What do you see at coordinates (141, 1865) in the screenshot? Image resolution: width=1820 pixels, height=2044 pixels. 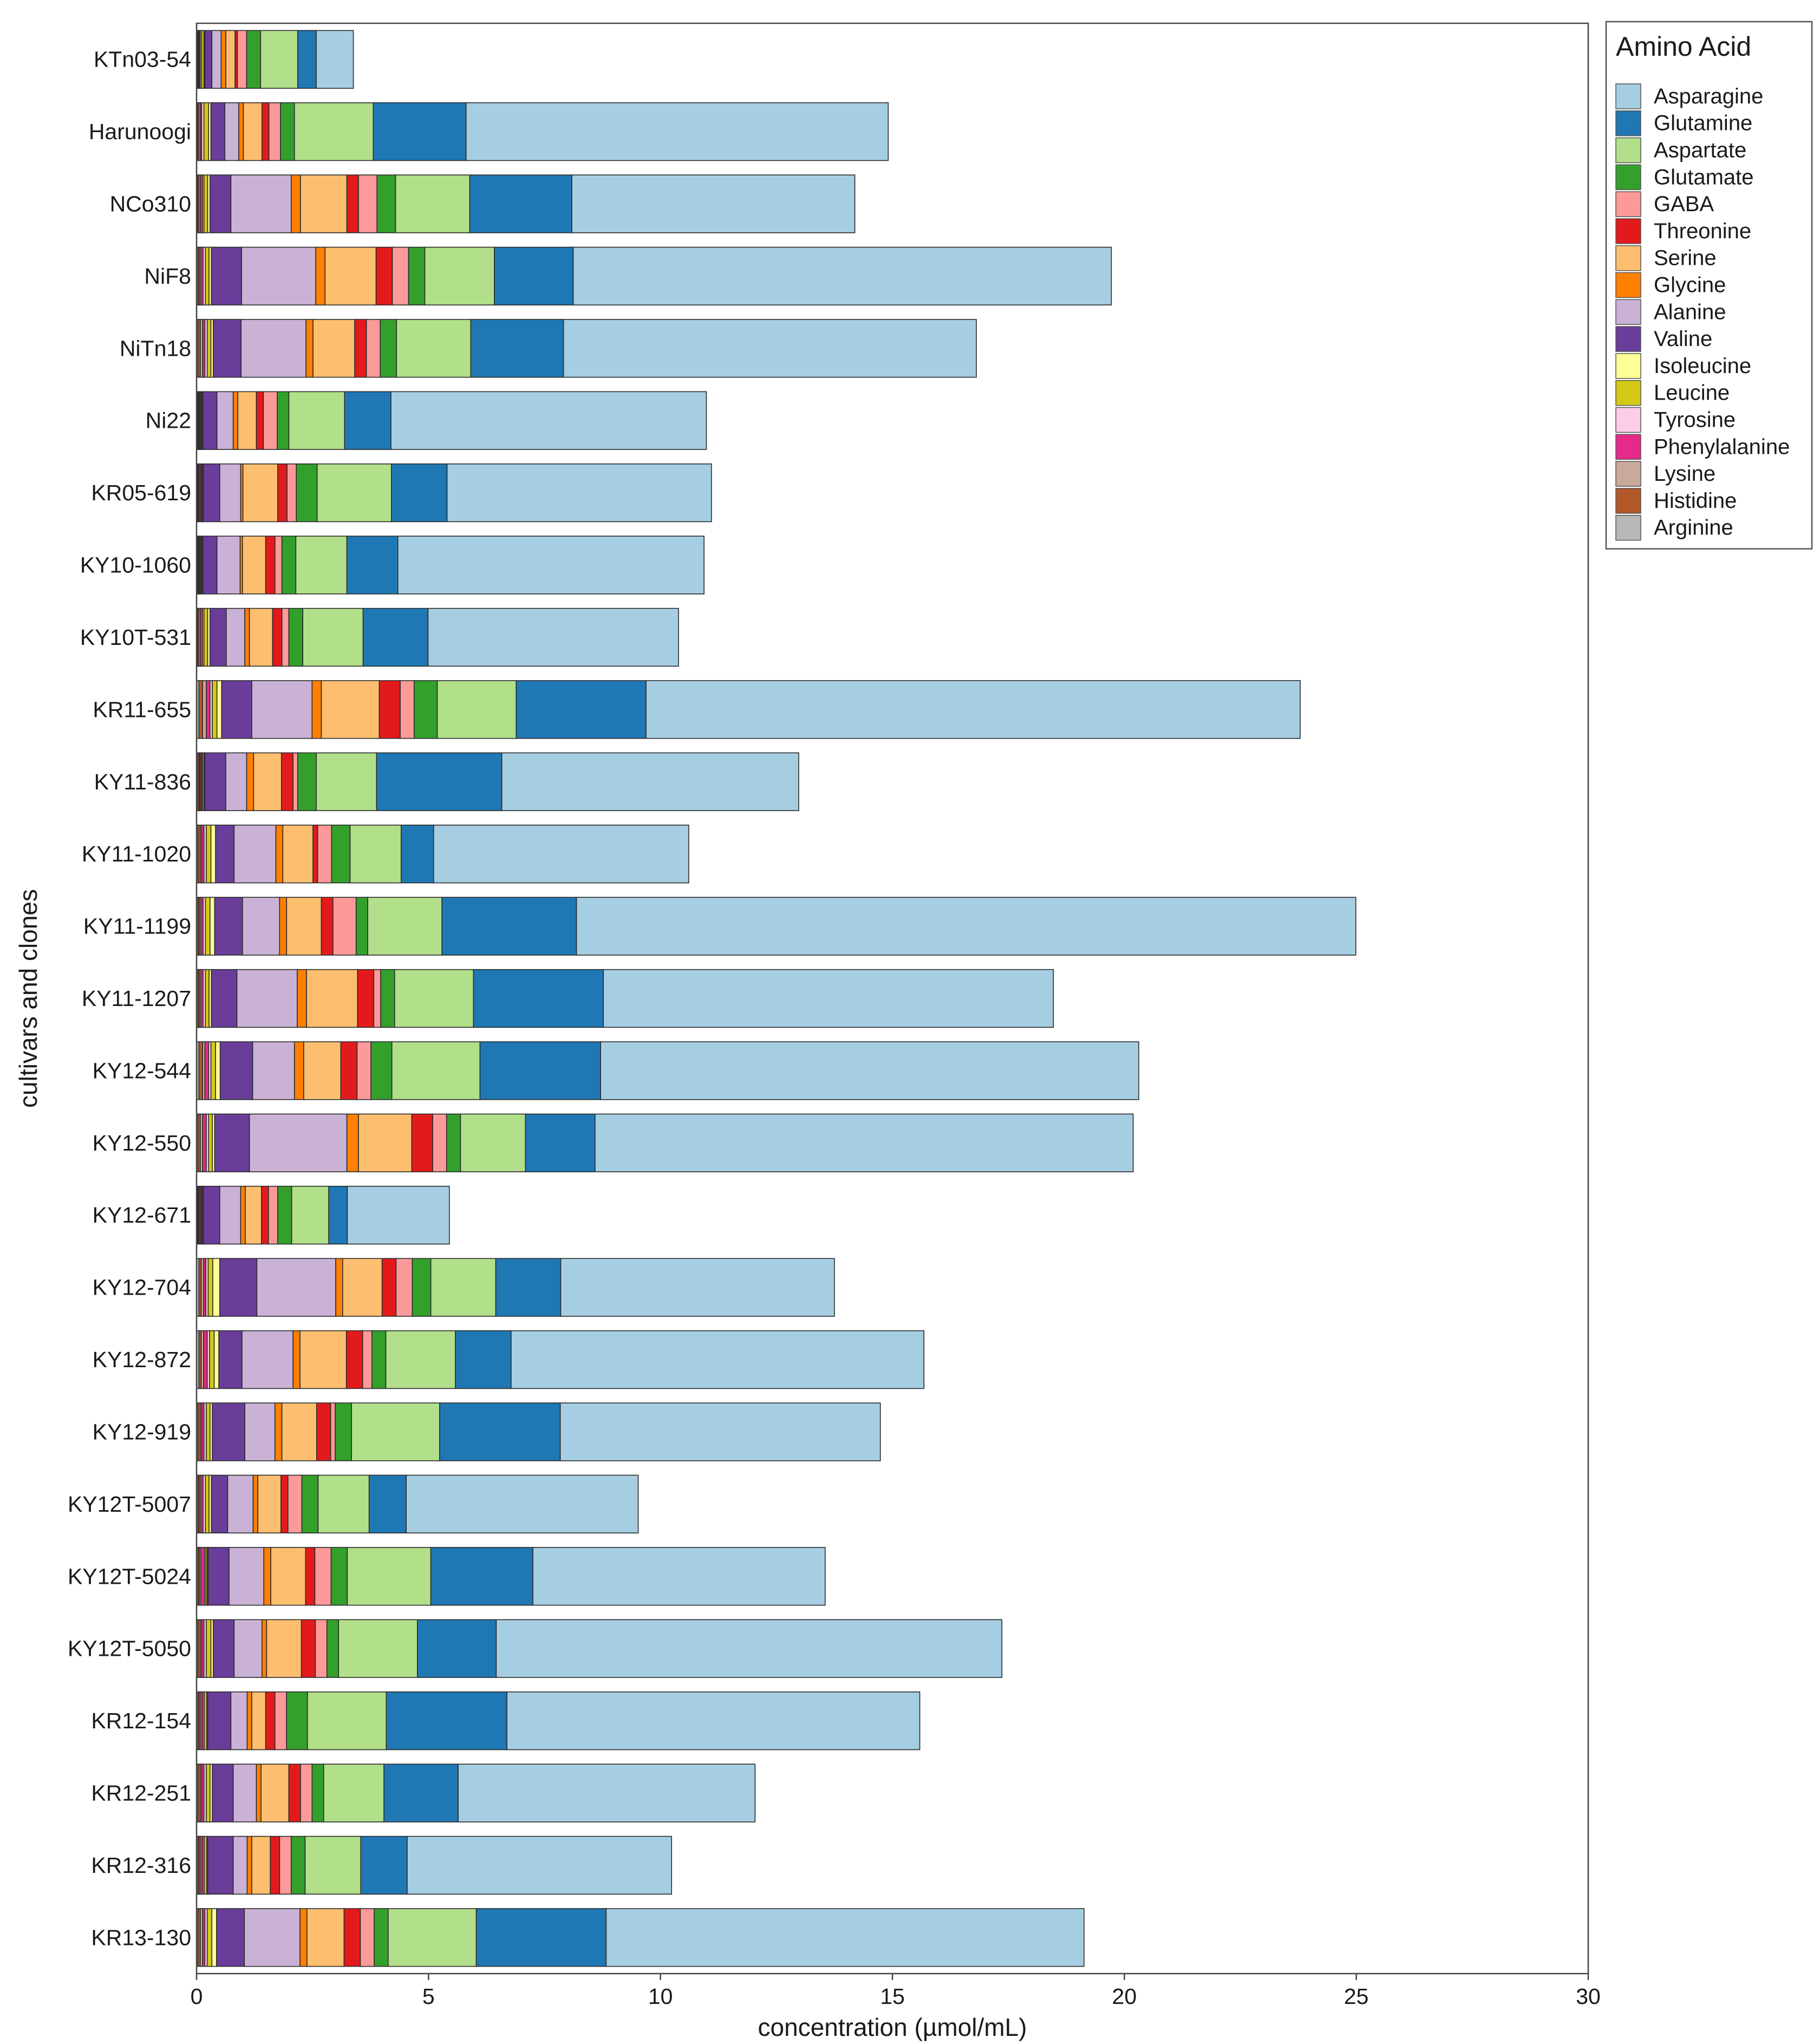 I see `category-label: KR12-316` at bounding box center [141, 1865].